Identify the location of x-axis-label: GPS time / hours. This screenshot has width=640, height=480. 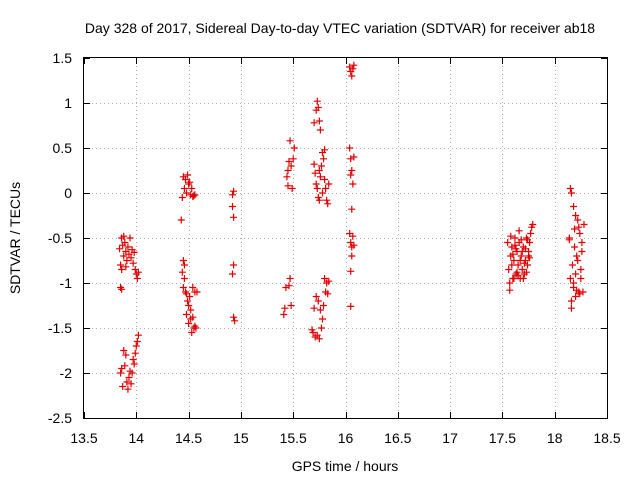
(345, 466).